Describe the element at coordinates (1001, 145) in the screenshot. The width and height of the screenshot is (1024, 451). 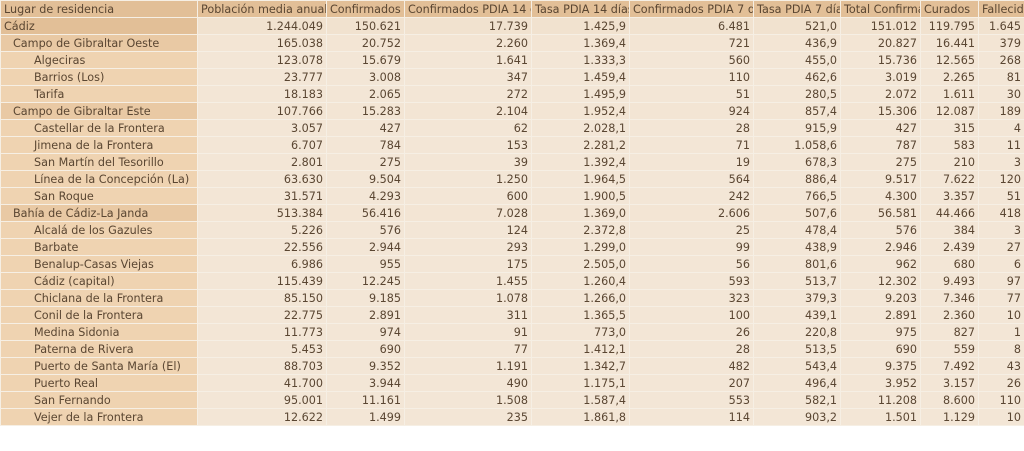
I see `deceased-cell: 11` at that location.